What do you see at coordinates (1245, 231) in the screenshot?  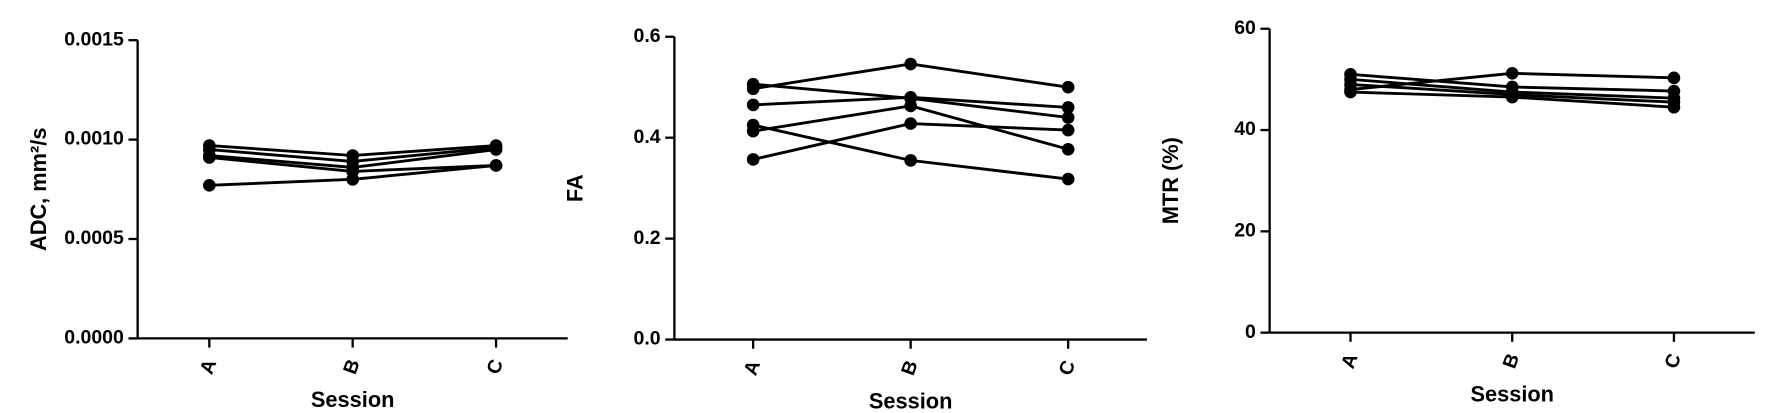 I see `y-tick-label: 20` at bounding box center [1245, 231].